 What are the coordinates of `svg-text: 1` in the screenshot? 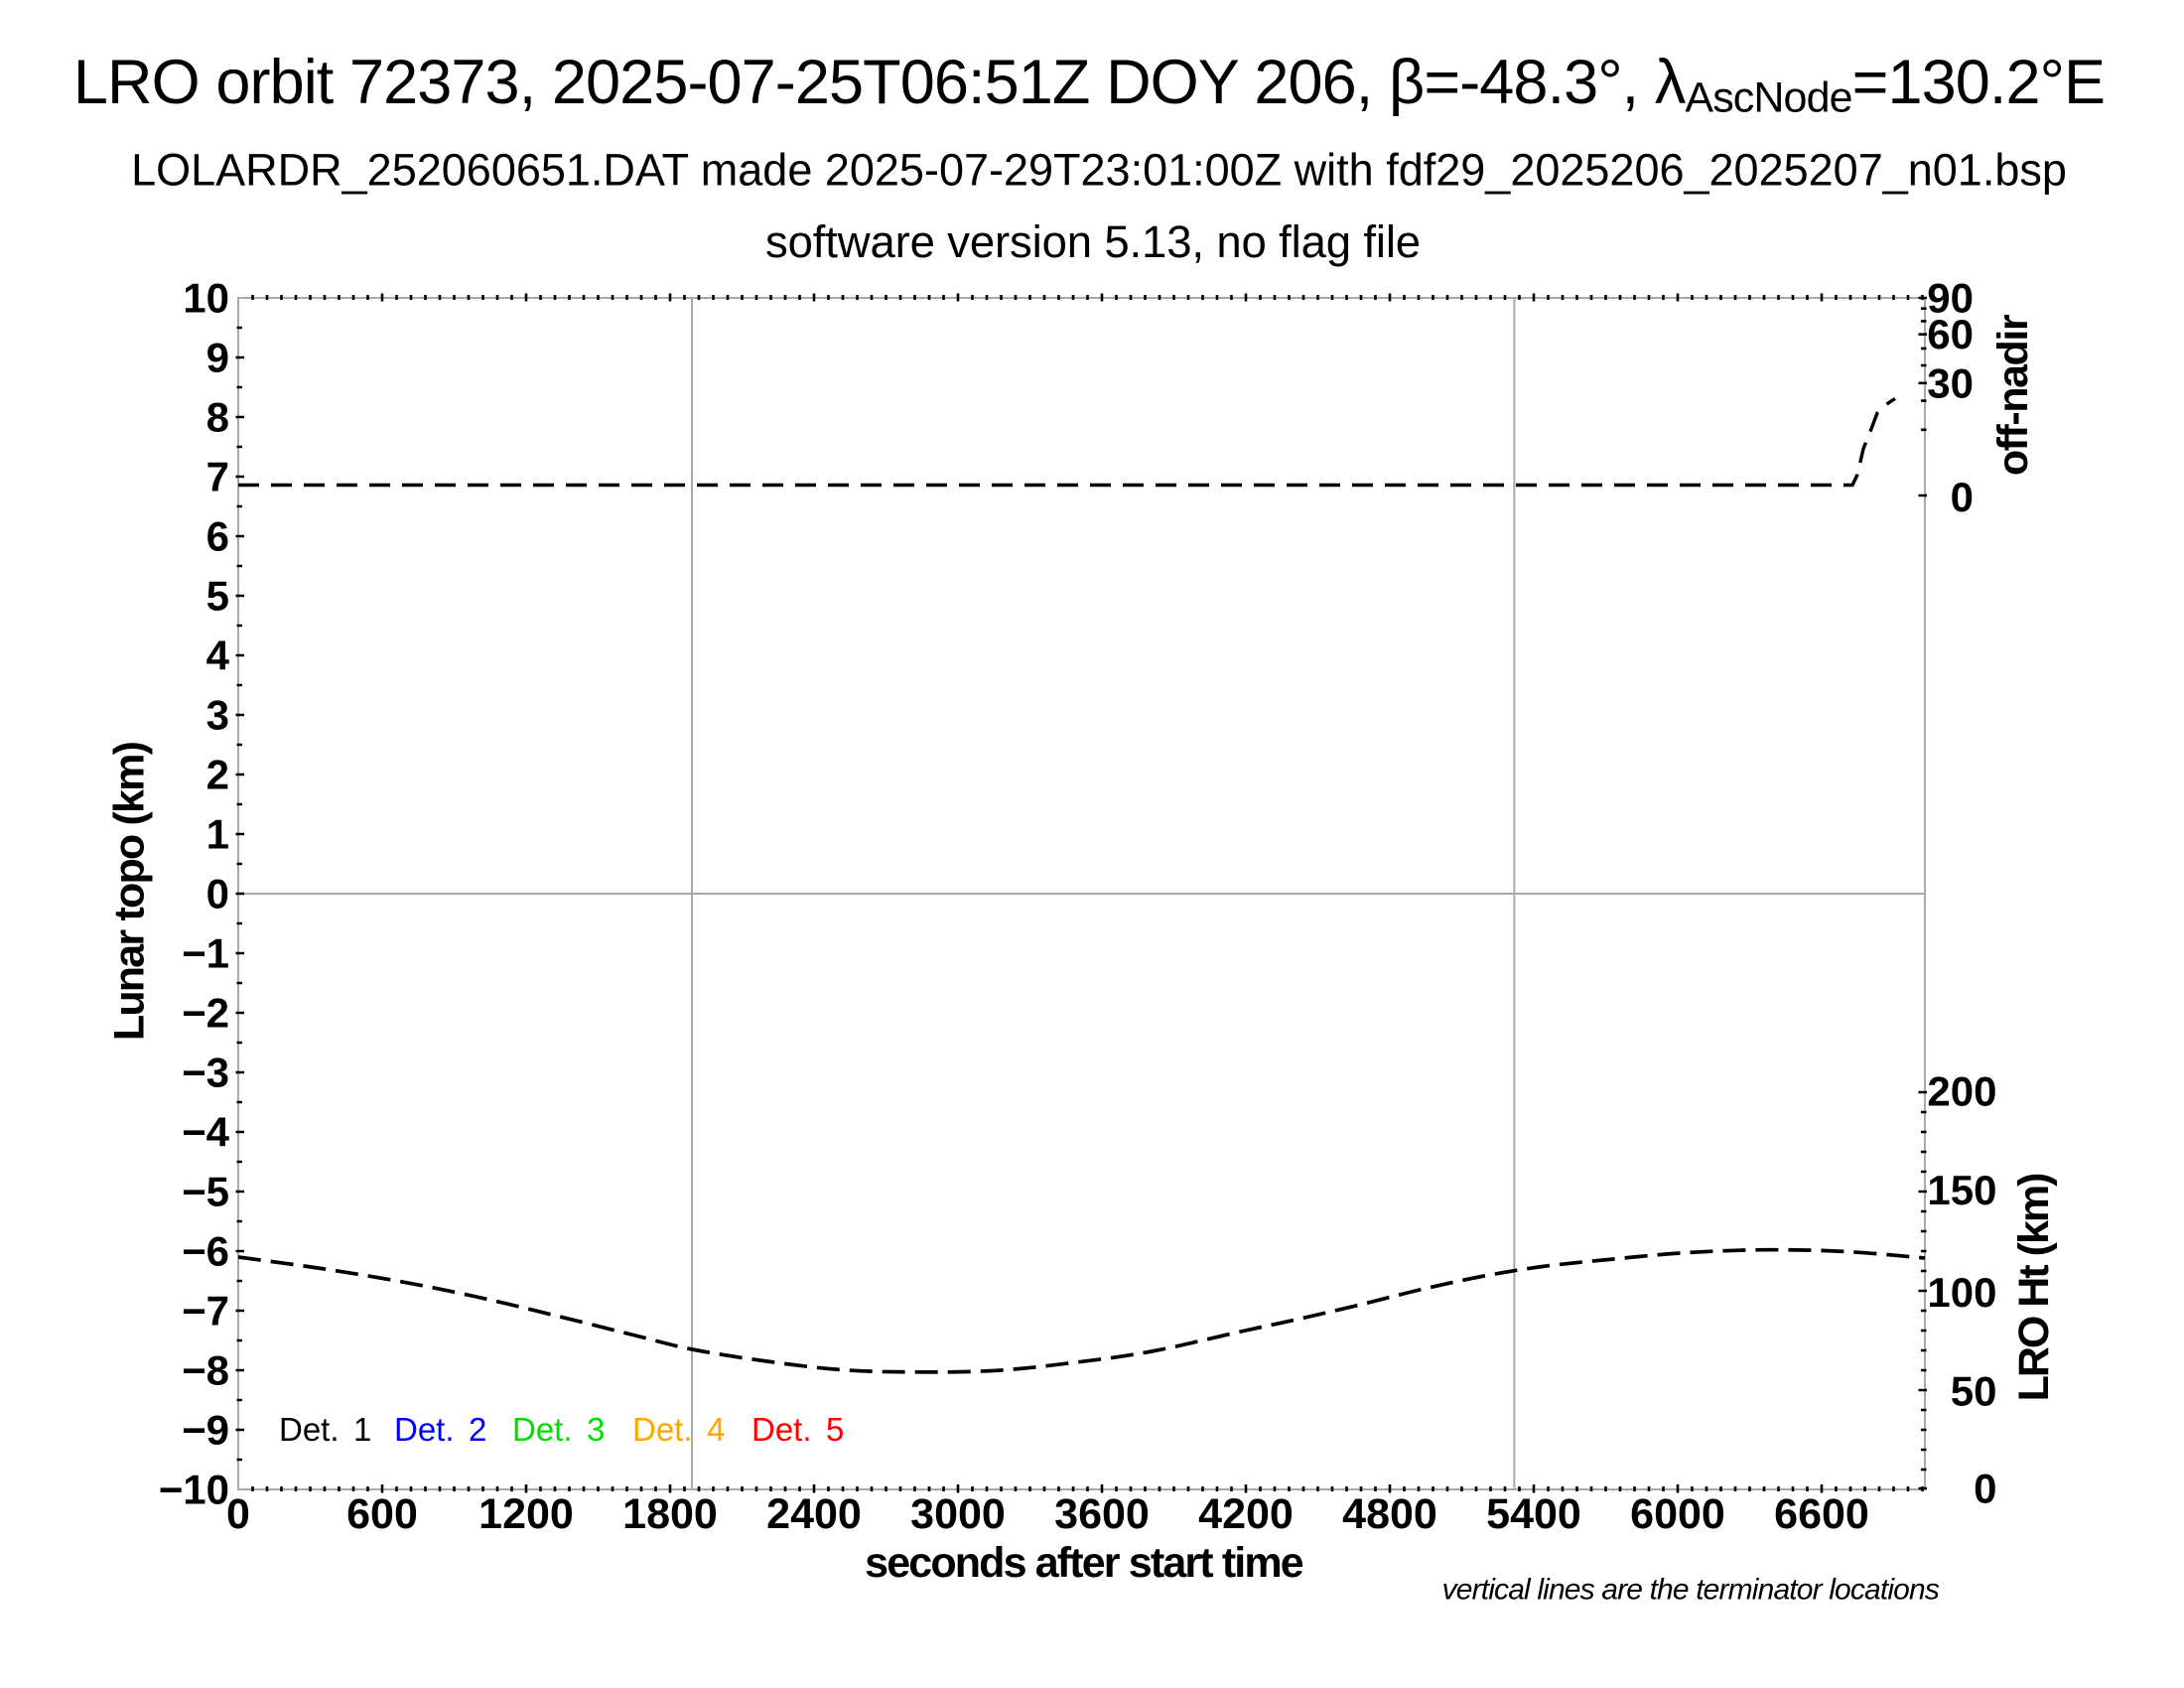 It's located at (217, 834).